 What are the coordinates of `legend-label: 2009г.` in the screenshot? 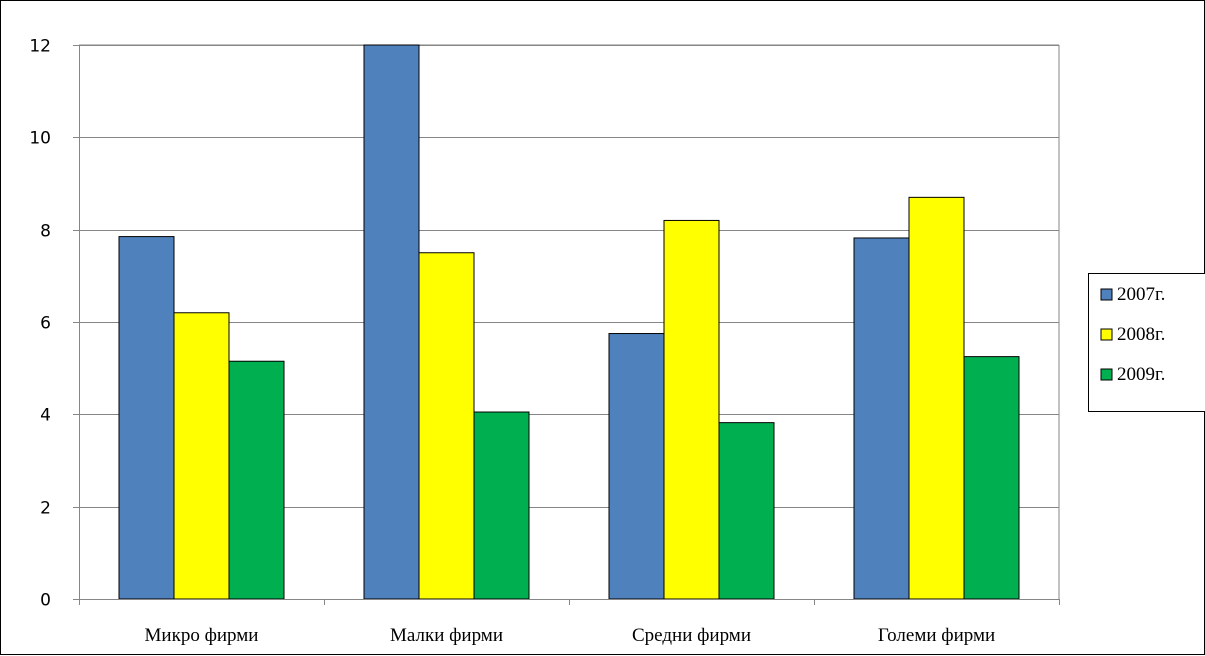 It's located at (1141, 374).